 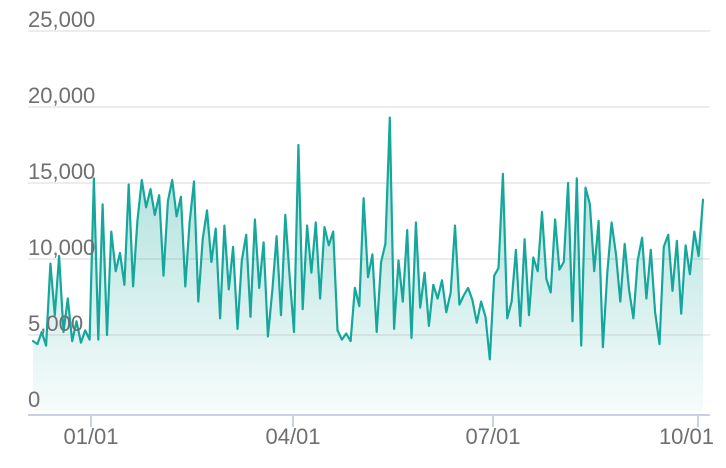 What do you see at coordinates (292, 436) in the screenshot?
I see `x-axis-label: 04/01` at bounding box center [292, 436].